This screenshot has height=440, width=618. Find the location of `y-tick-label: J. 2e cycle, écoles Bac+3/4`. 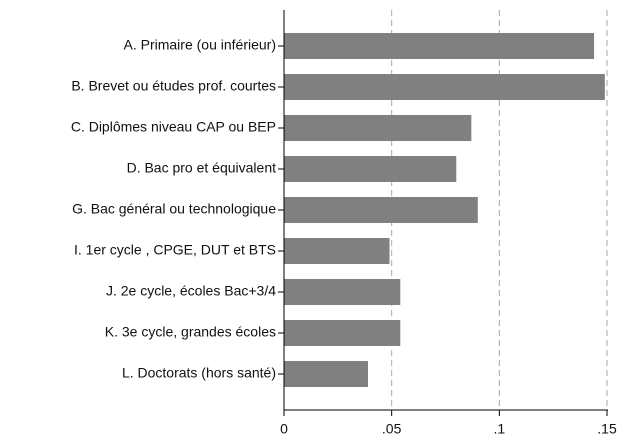

y-tick-label: J. 2e cycle, écoles Bac+3/4 is located at coordinates (191, 291).